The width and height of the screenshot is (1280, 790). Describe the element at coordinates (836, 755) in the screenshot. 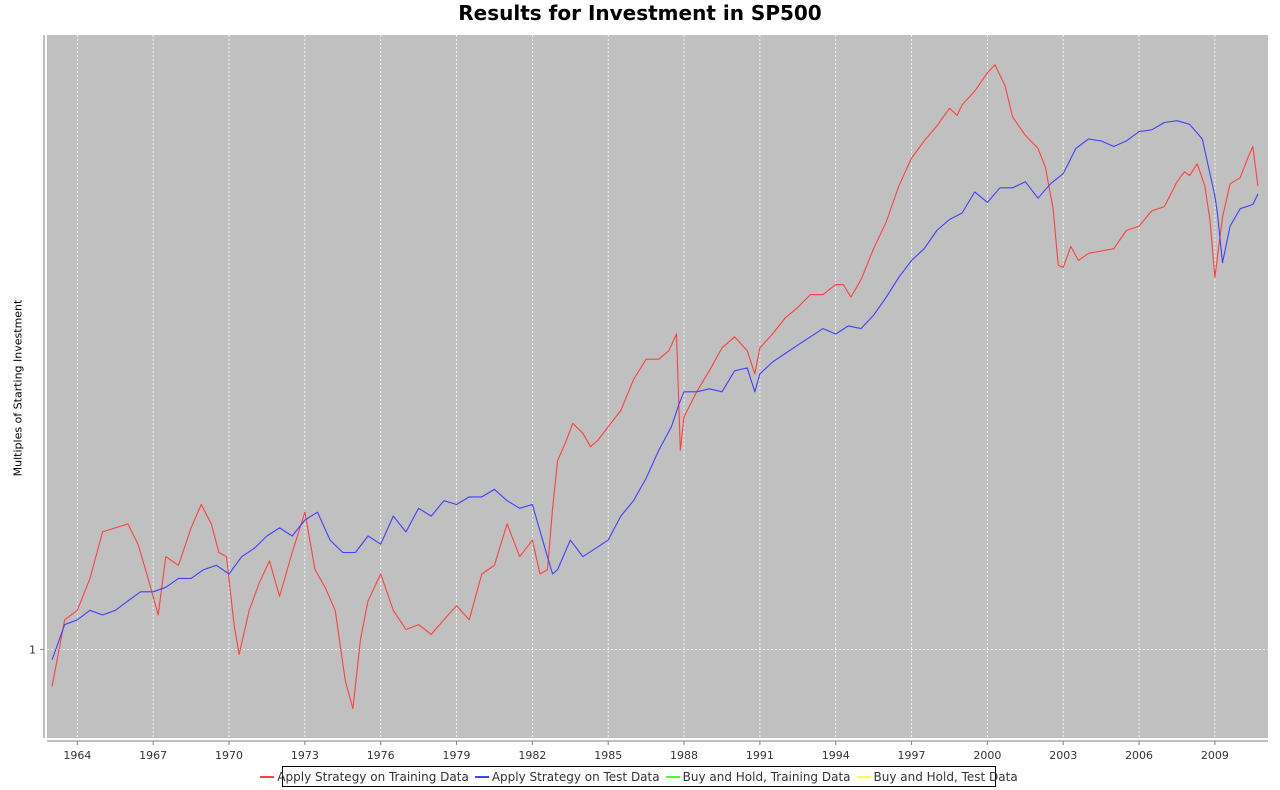

I see `x-tick-label: 1994` at that location.